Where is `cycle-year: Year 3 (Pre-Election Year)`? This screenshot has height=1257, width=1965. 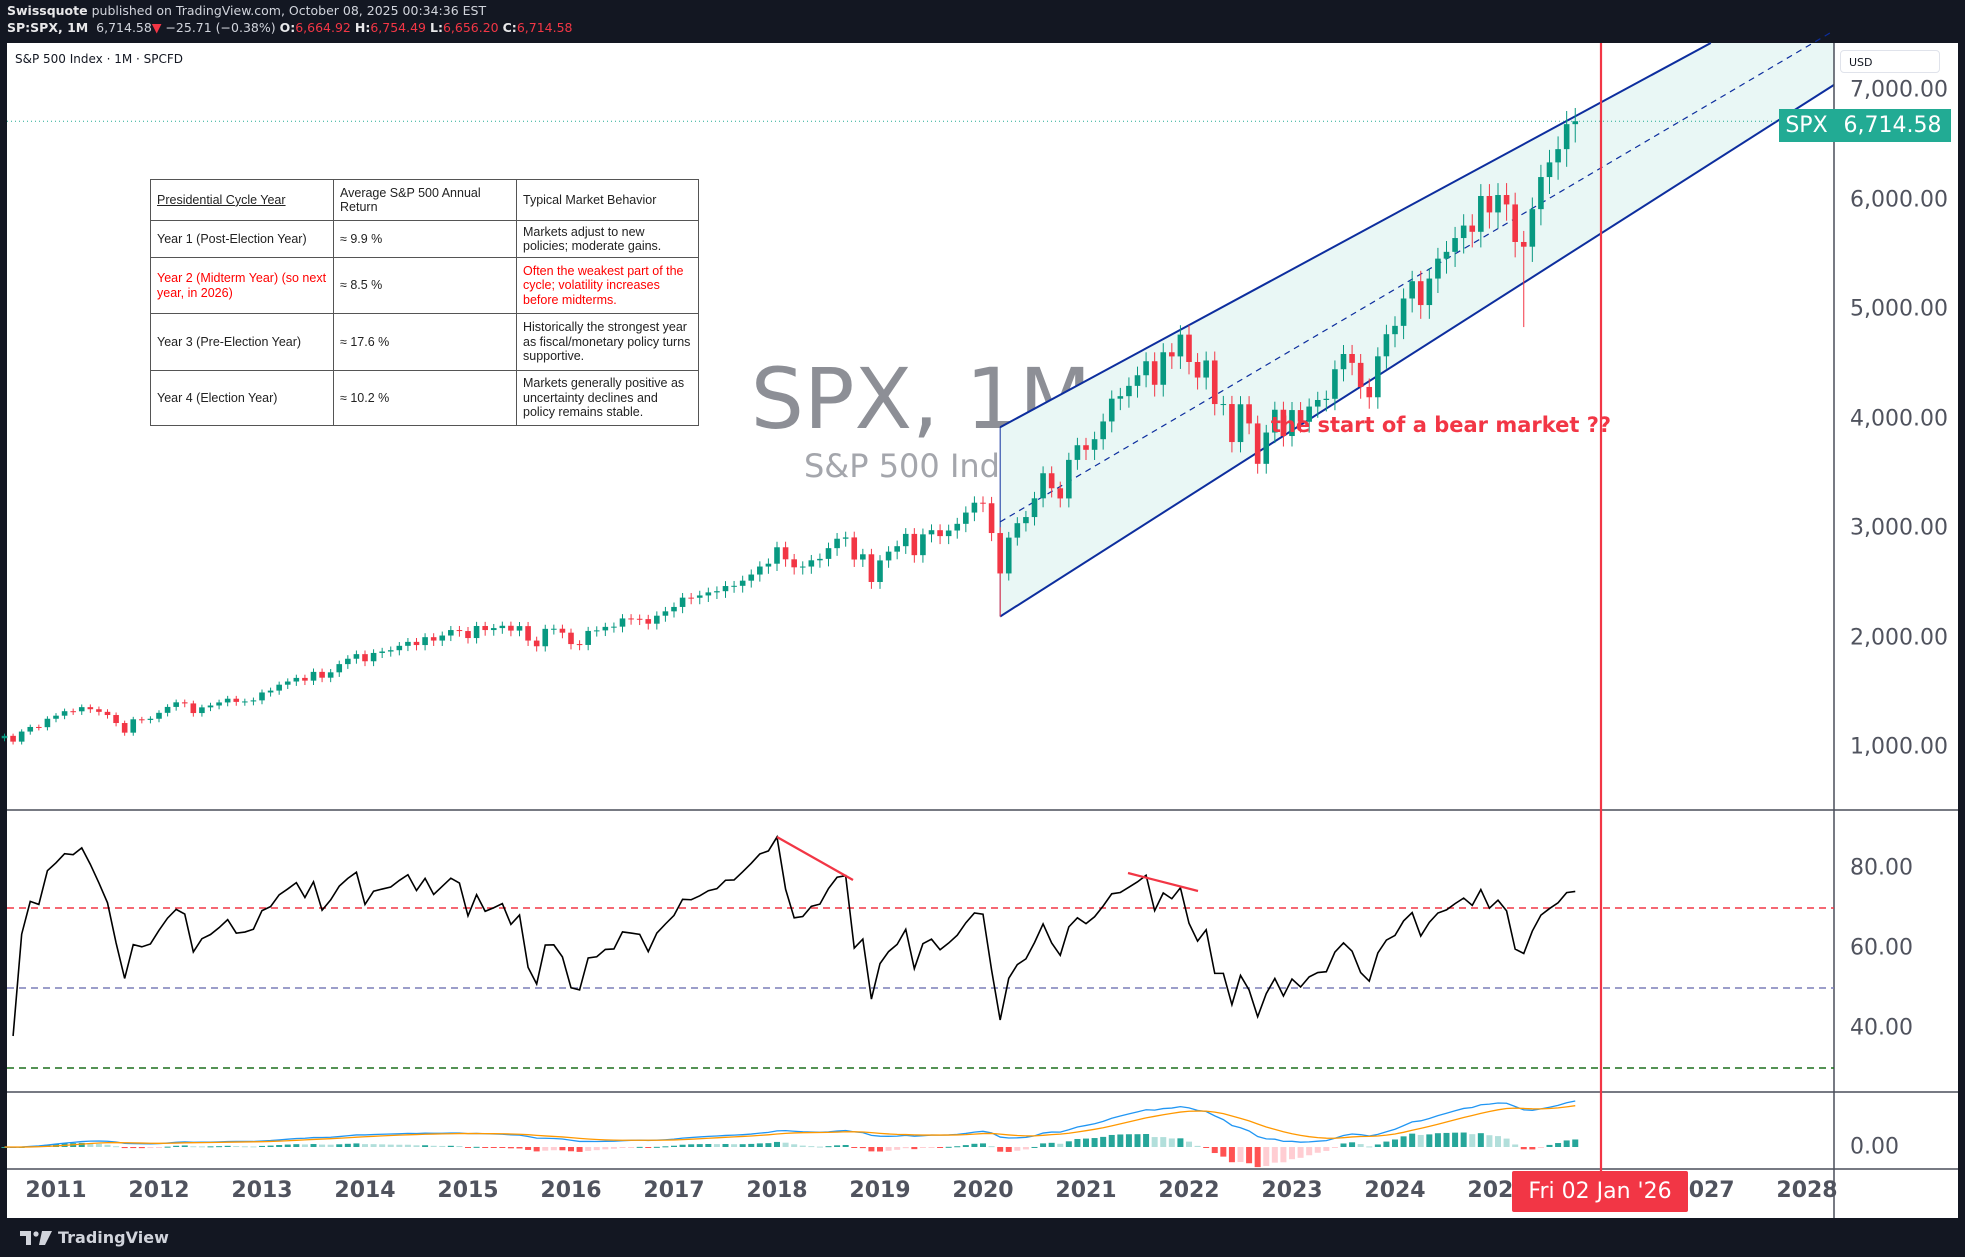 cycle-year: Year 3 (Pre-Election Year) is located at coordinates (242, 342).